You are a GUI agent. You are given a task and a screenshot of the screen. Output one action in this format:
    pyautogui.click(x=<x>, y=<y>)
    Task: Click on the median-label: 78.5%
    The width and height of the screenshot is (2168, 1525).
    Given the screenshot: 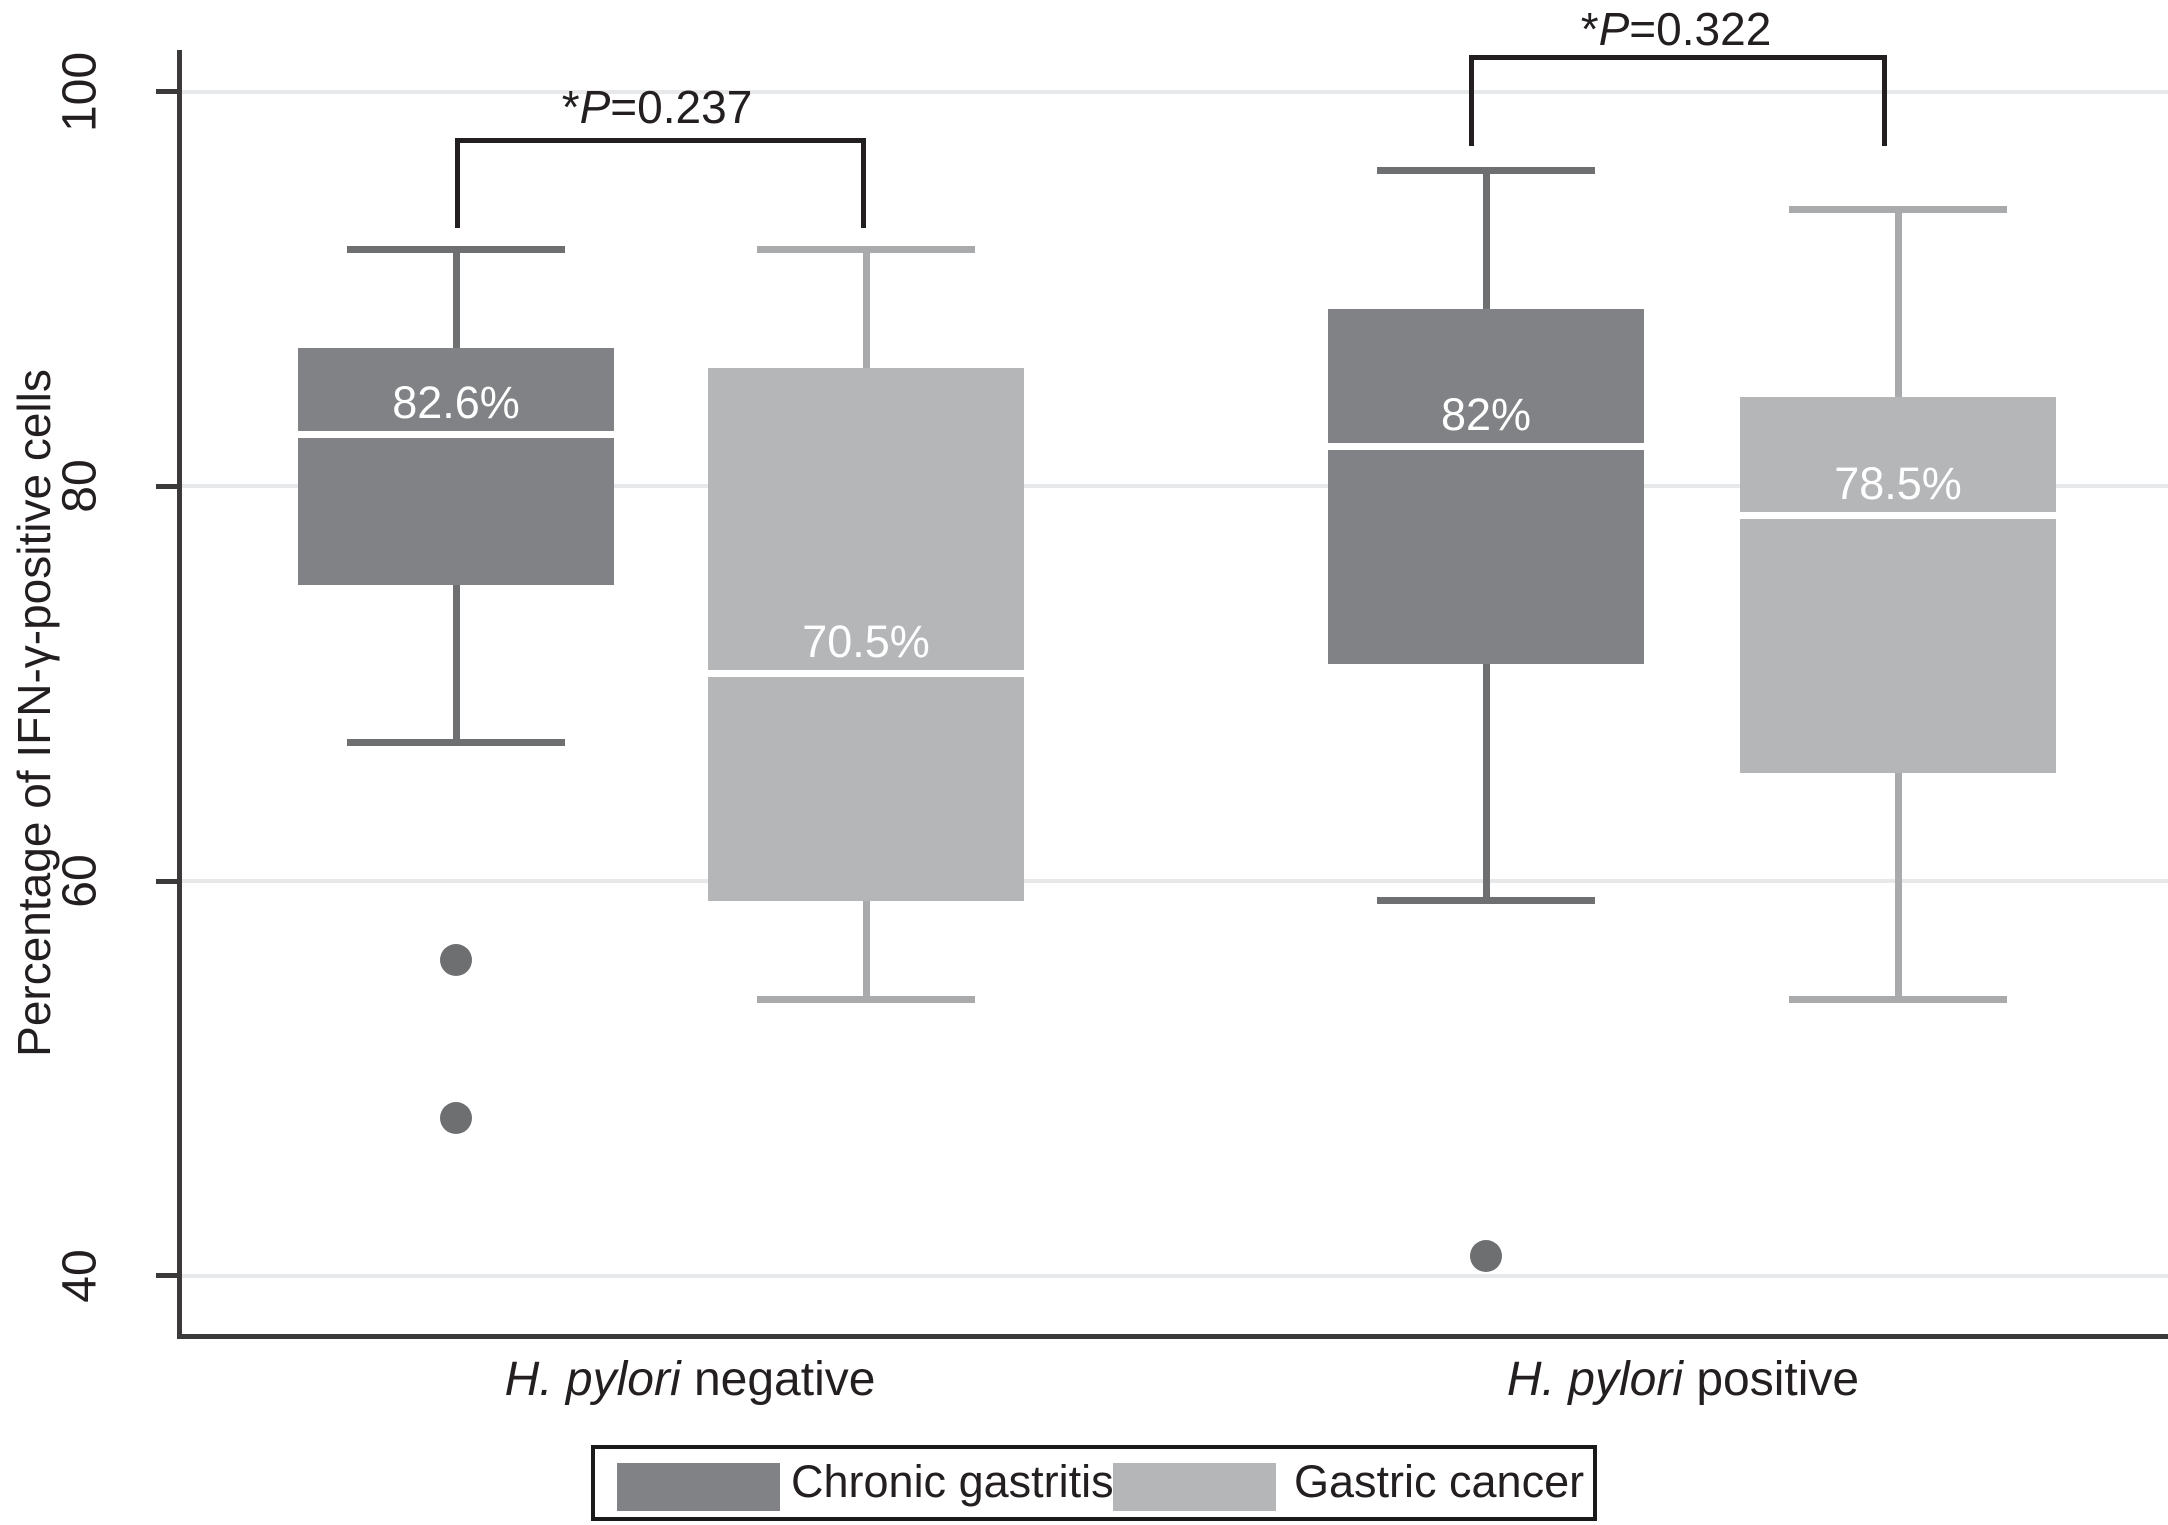 What is the action you would take?
    pyautogui.click(x=1898, y=483)
    